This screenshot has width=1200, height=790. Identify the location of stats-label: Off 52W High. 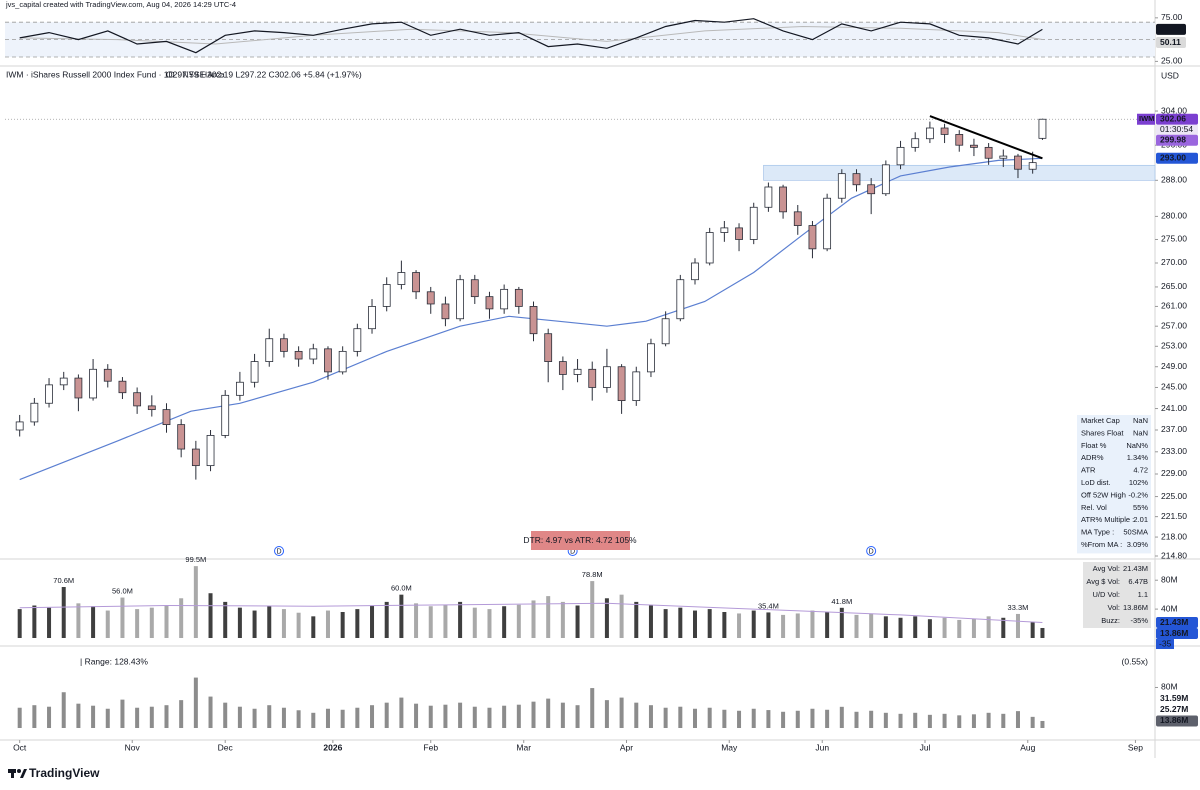
(1103, 494).